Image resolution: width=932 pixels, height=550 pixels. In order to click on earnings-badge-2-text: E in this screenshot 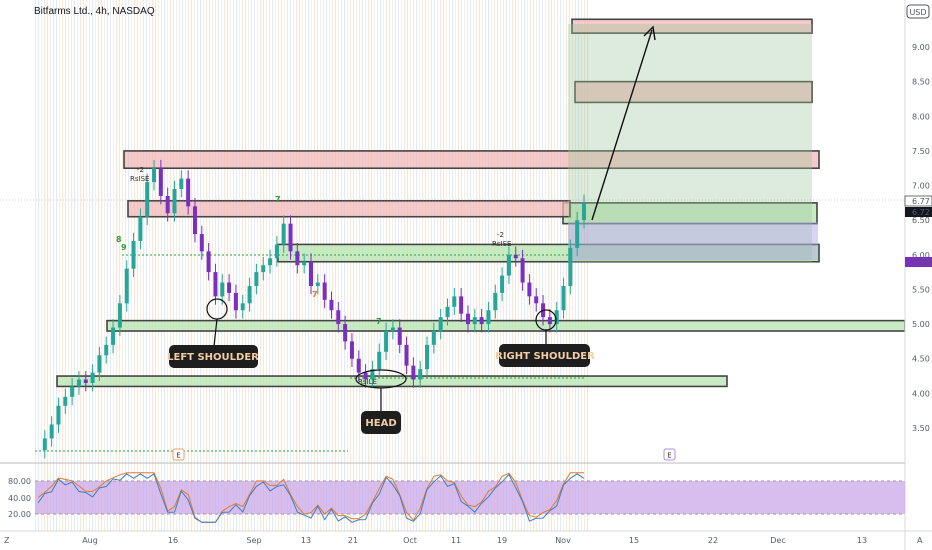, I will do `click(669, 456)`.